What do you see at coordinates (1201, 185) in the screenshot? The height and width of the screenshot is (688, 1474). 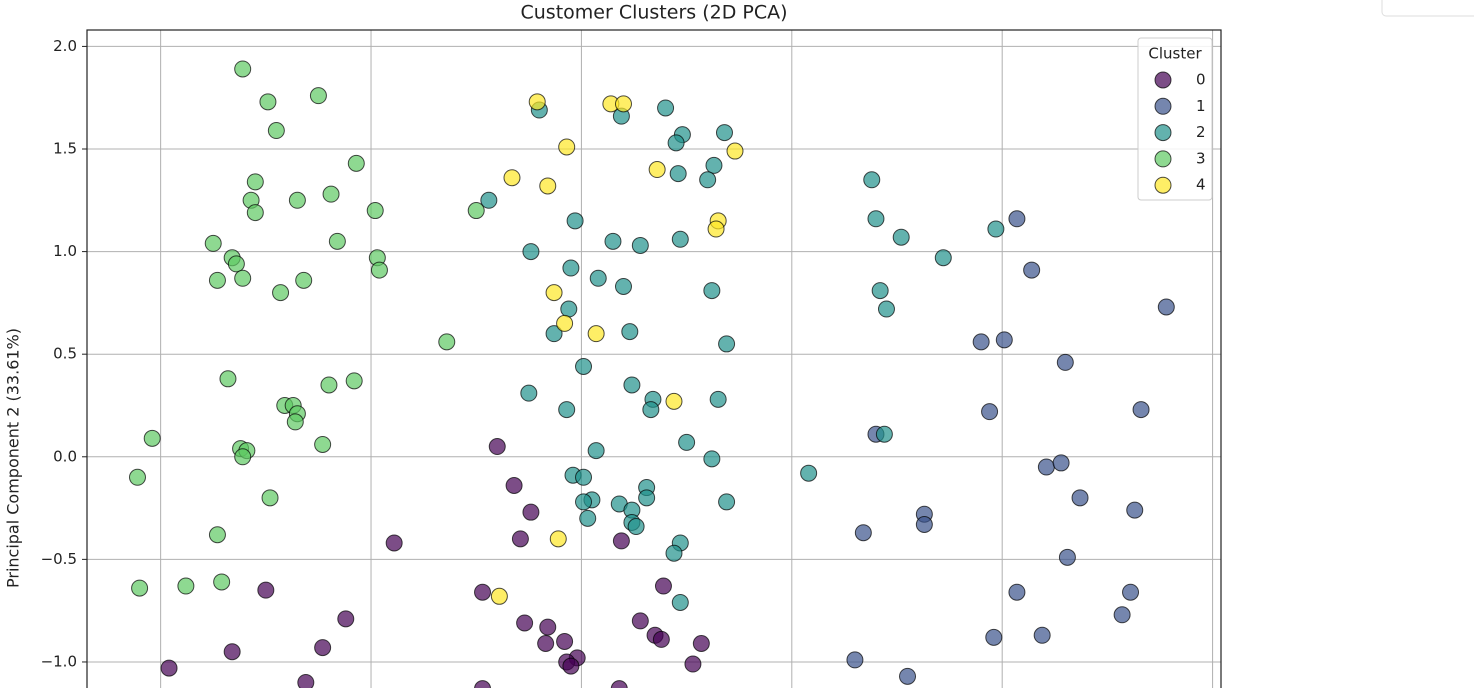 I see `legend-label: 4` at bounding box center [1201, 185].